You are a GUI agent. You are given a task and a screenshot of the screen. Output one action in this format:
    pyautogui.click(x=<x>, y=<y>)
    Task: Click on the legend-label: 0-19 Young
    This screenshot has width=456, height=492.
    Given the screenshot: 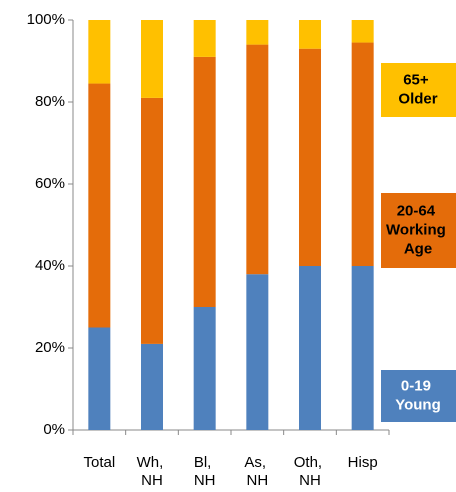 What is the action you would take?
    pyautogui.click(x=418, y=395)
    